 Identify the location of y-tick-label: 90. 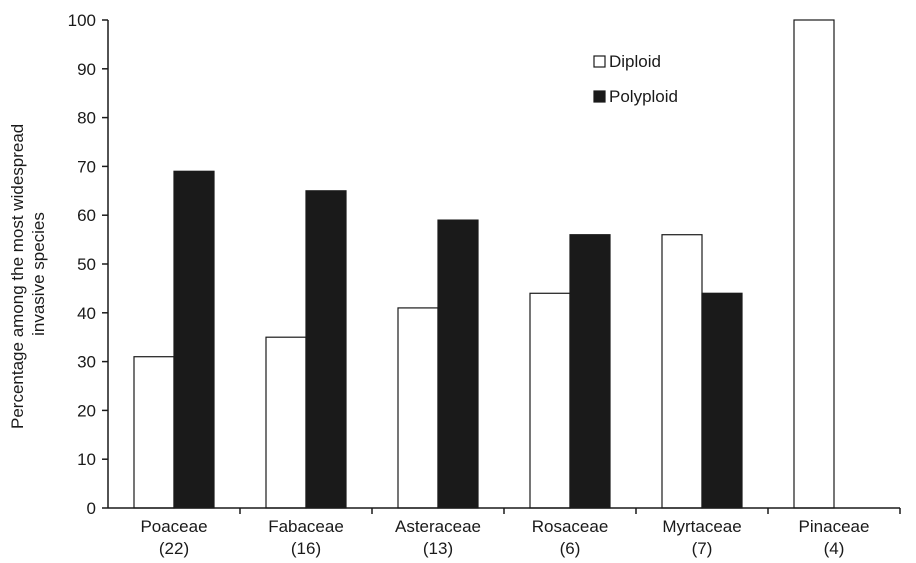
(86, 69).